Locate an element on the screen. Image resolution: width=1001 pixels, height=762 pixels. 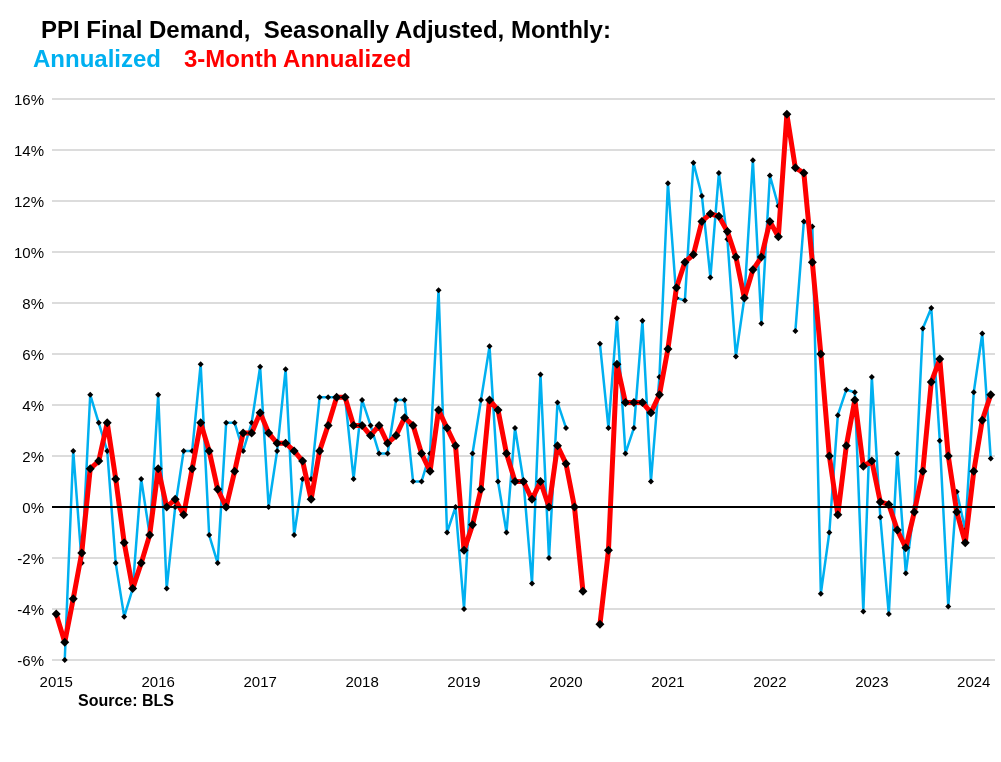
y-tick-label: 8% is located at coordinates (33, 303).